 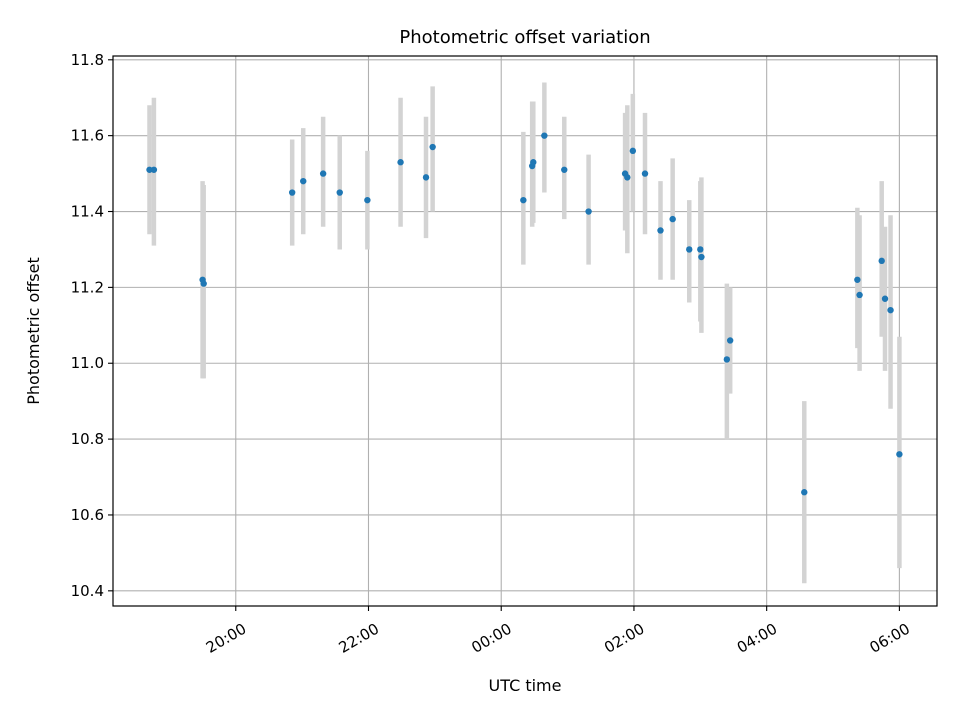 What do you see at coordinates (524, 37) in the screenshot?
I see `chart-title: Photometric offset variation` at bounding box center [524, 37].